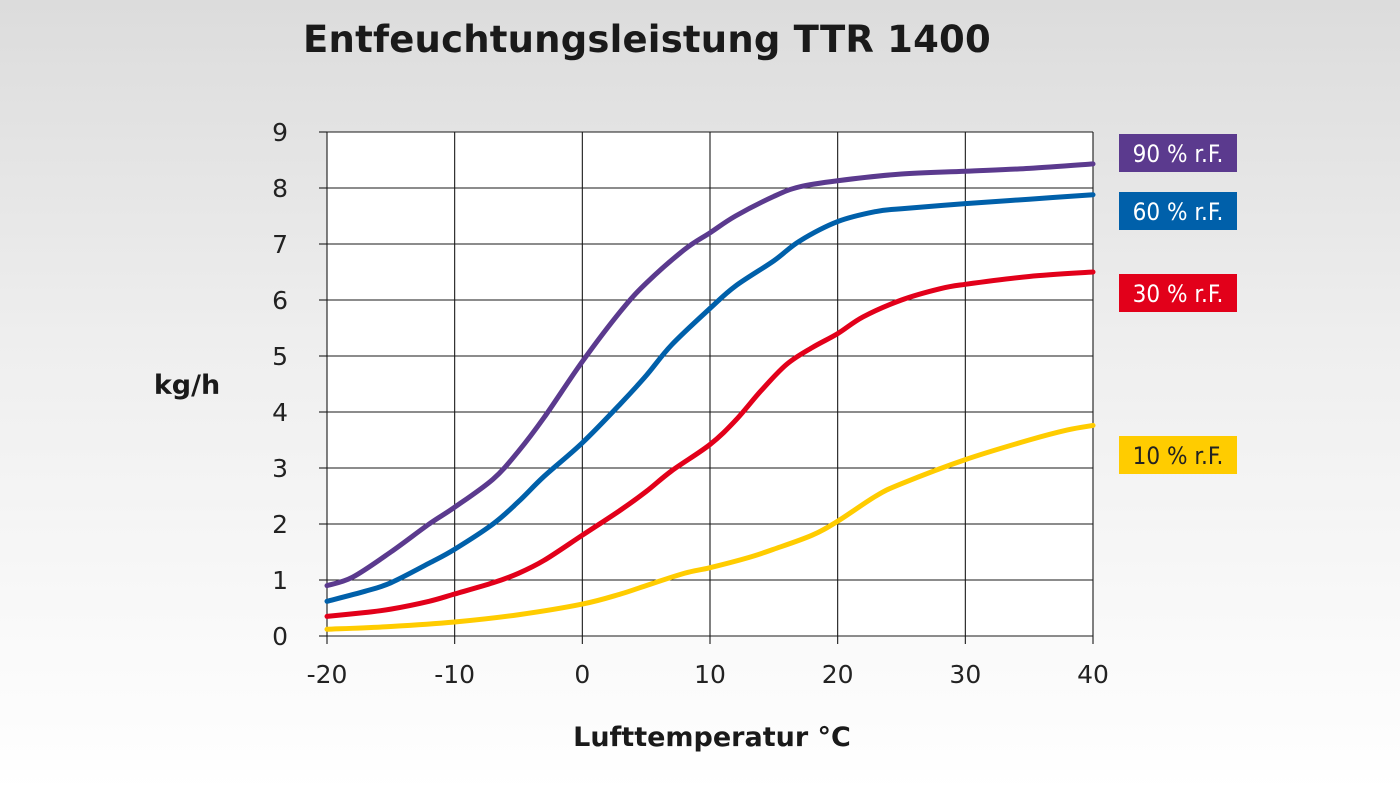 The height and width of the screenshot is (792, 1400). What do you see at coordinates (280, 636) in the screenshot?
I see `y-tick-label: 0` at bounding box center [280, 636].